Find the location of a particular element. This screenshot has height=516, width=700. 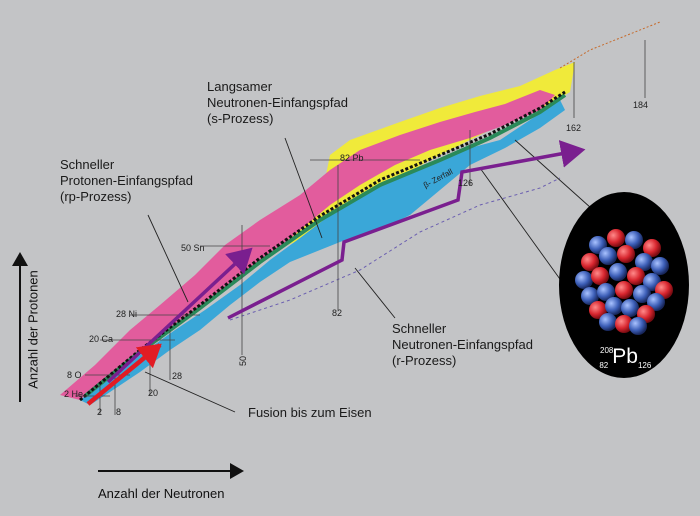

magic-number-162: 162 is located at coordinates (574, 128).